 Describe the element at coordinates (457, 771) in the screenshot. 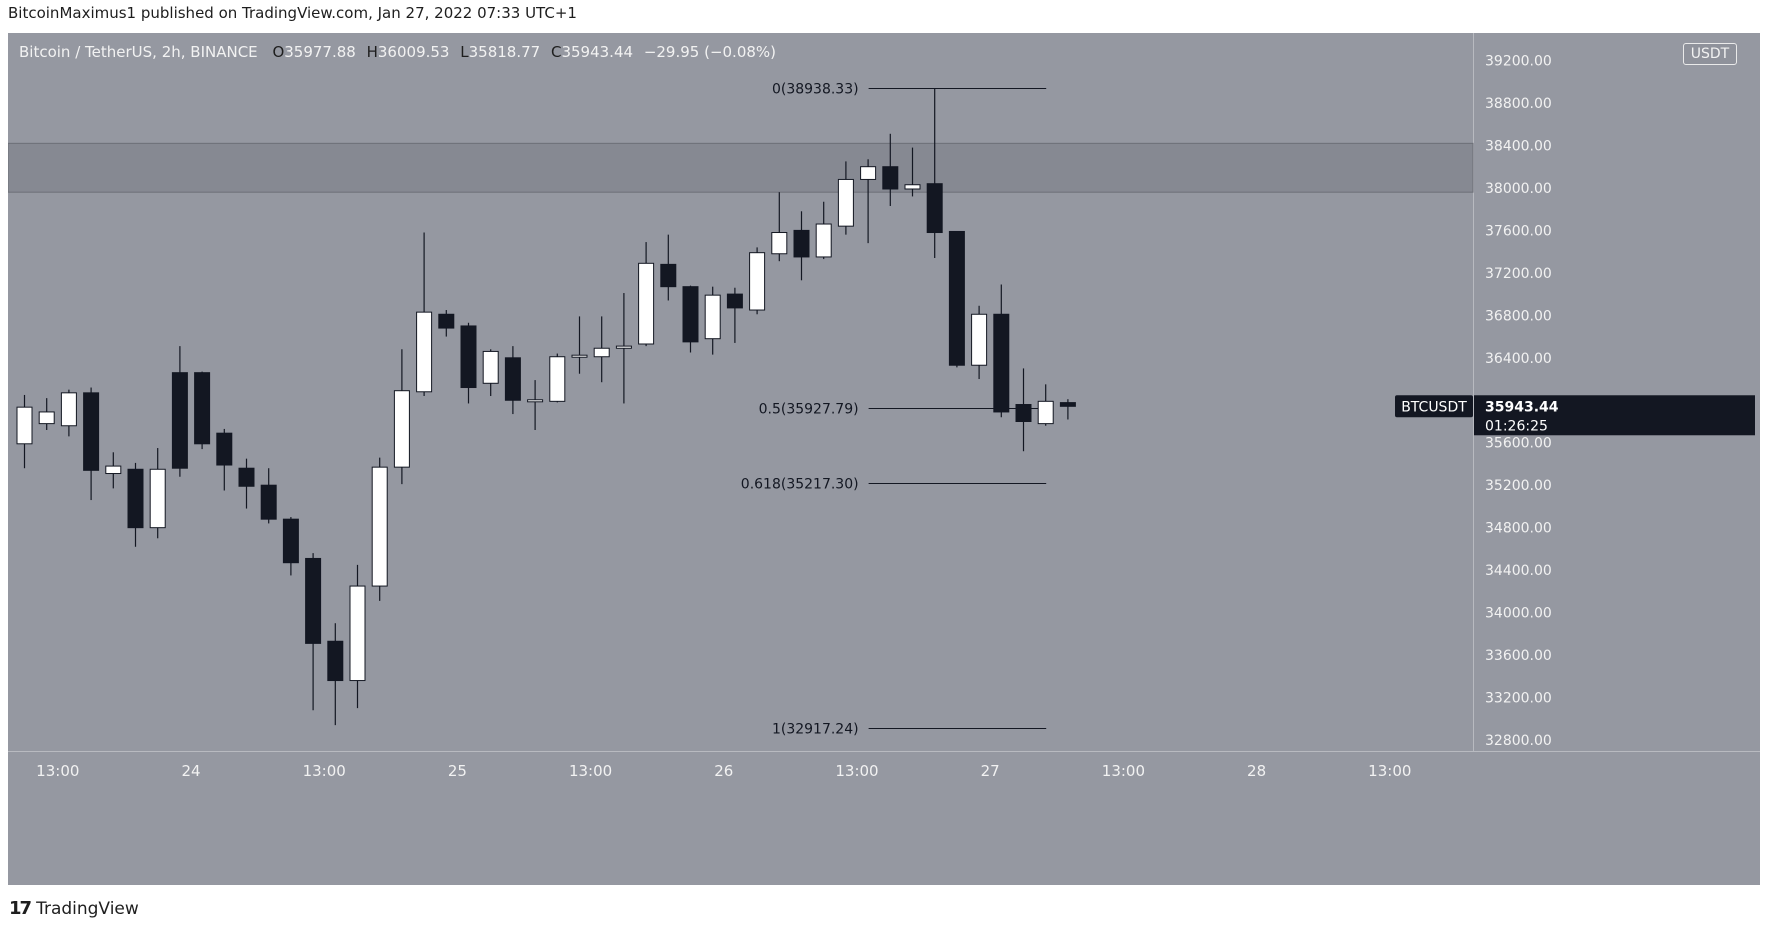

I see `time-tick-label: 25` at that location.